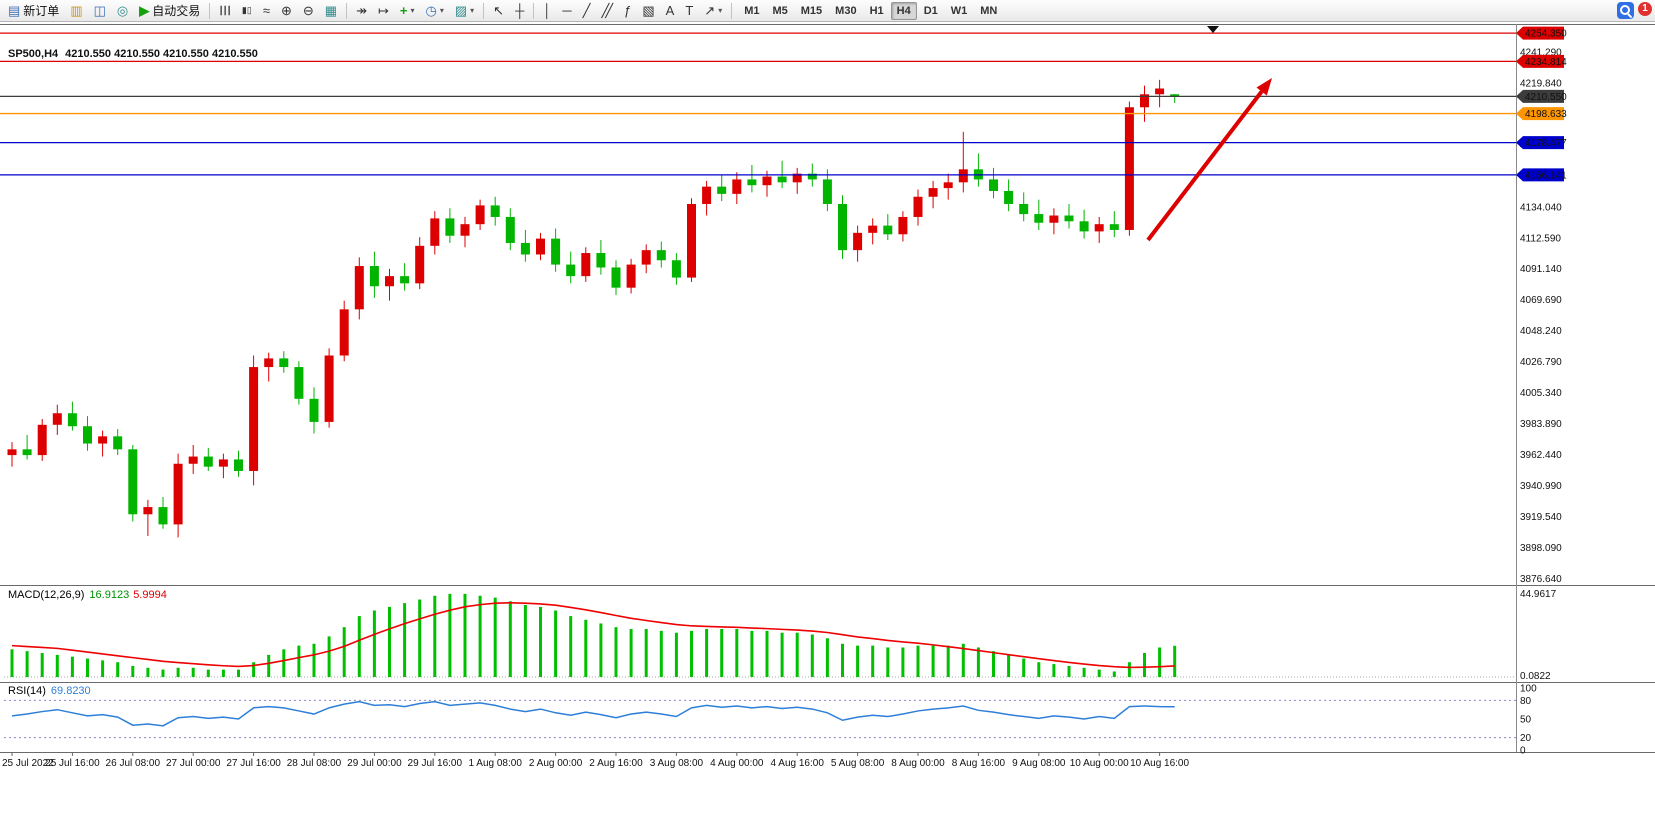 The width and height of the screenshot is (1655, 820). I want to click on auto-scroll-icon: ↠, so click(361, 10).